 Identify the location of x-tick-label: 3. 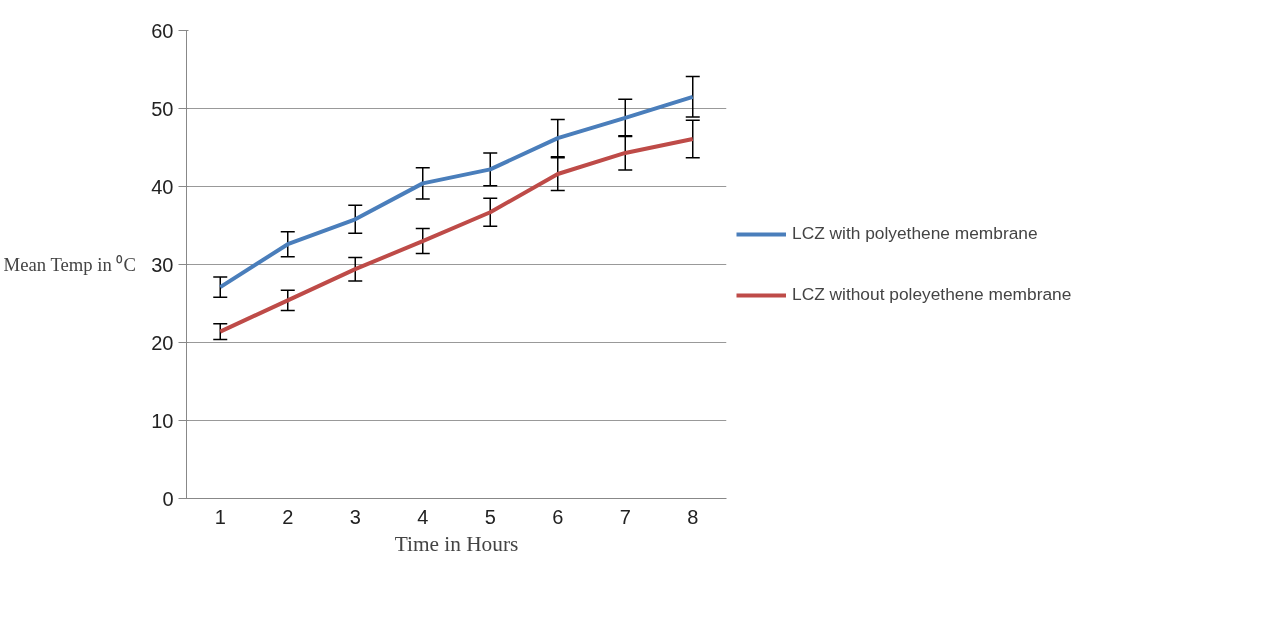
(355, 516).